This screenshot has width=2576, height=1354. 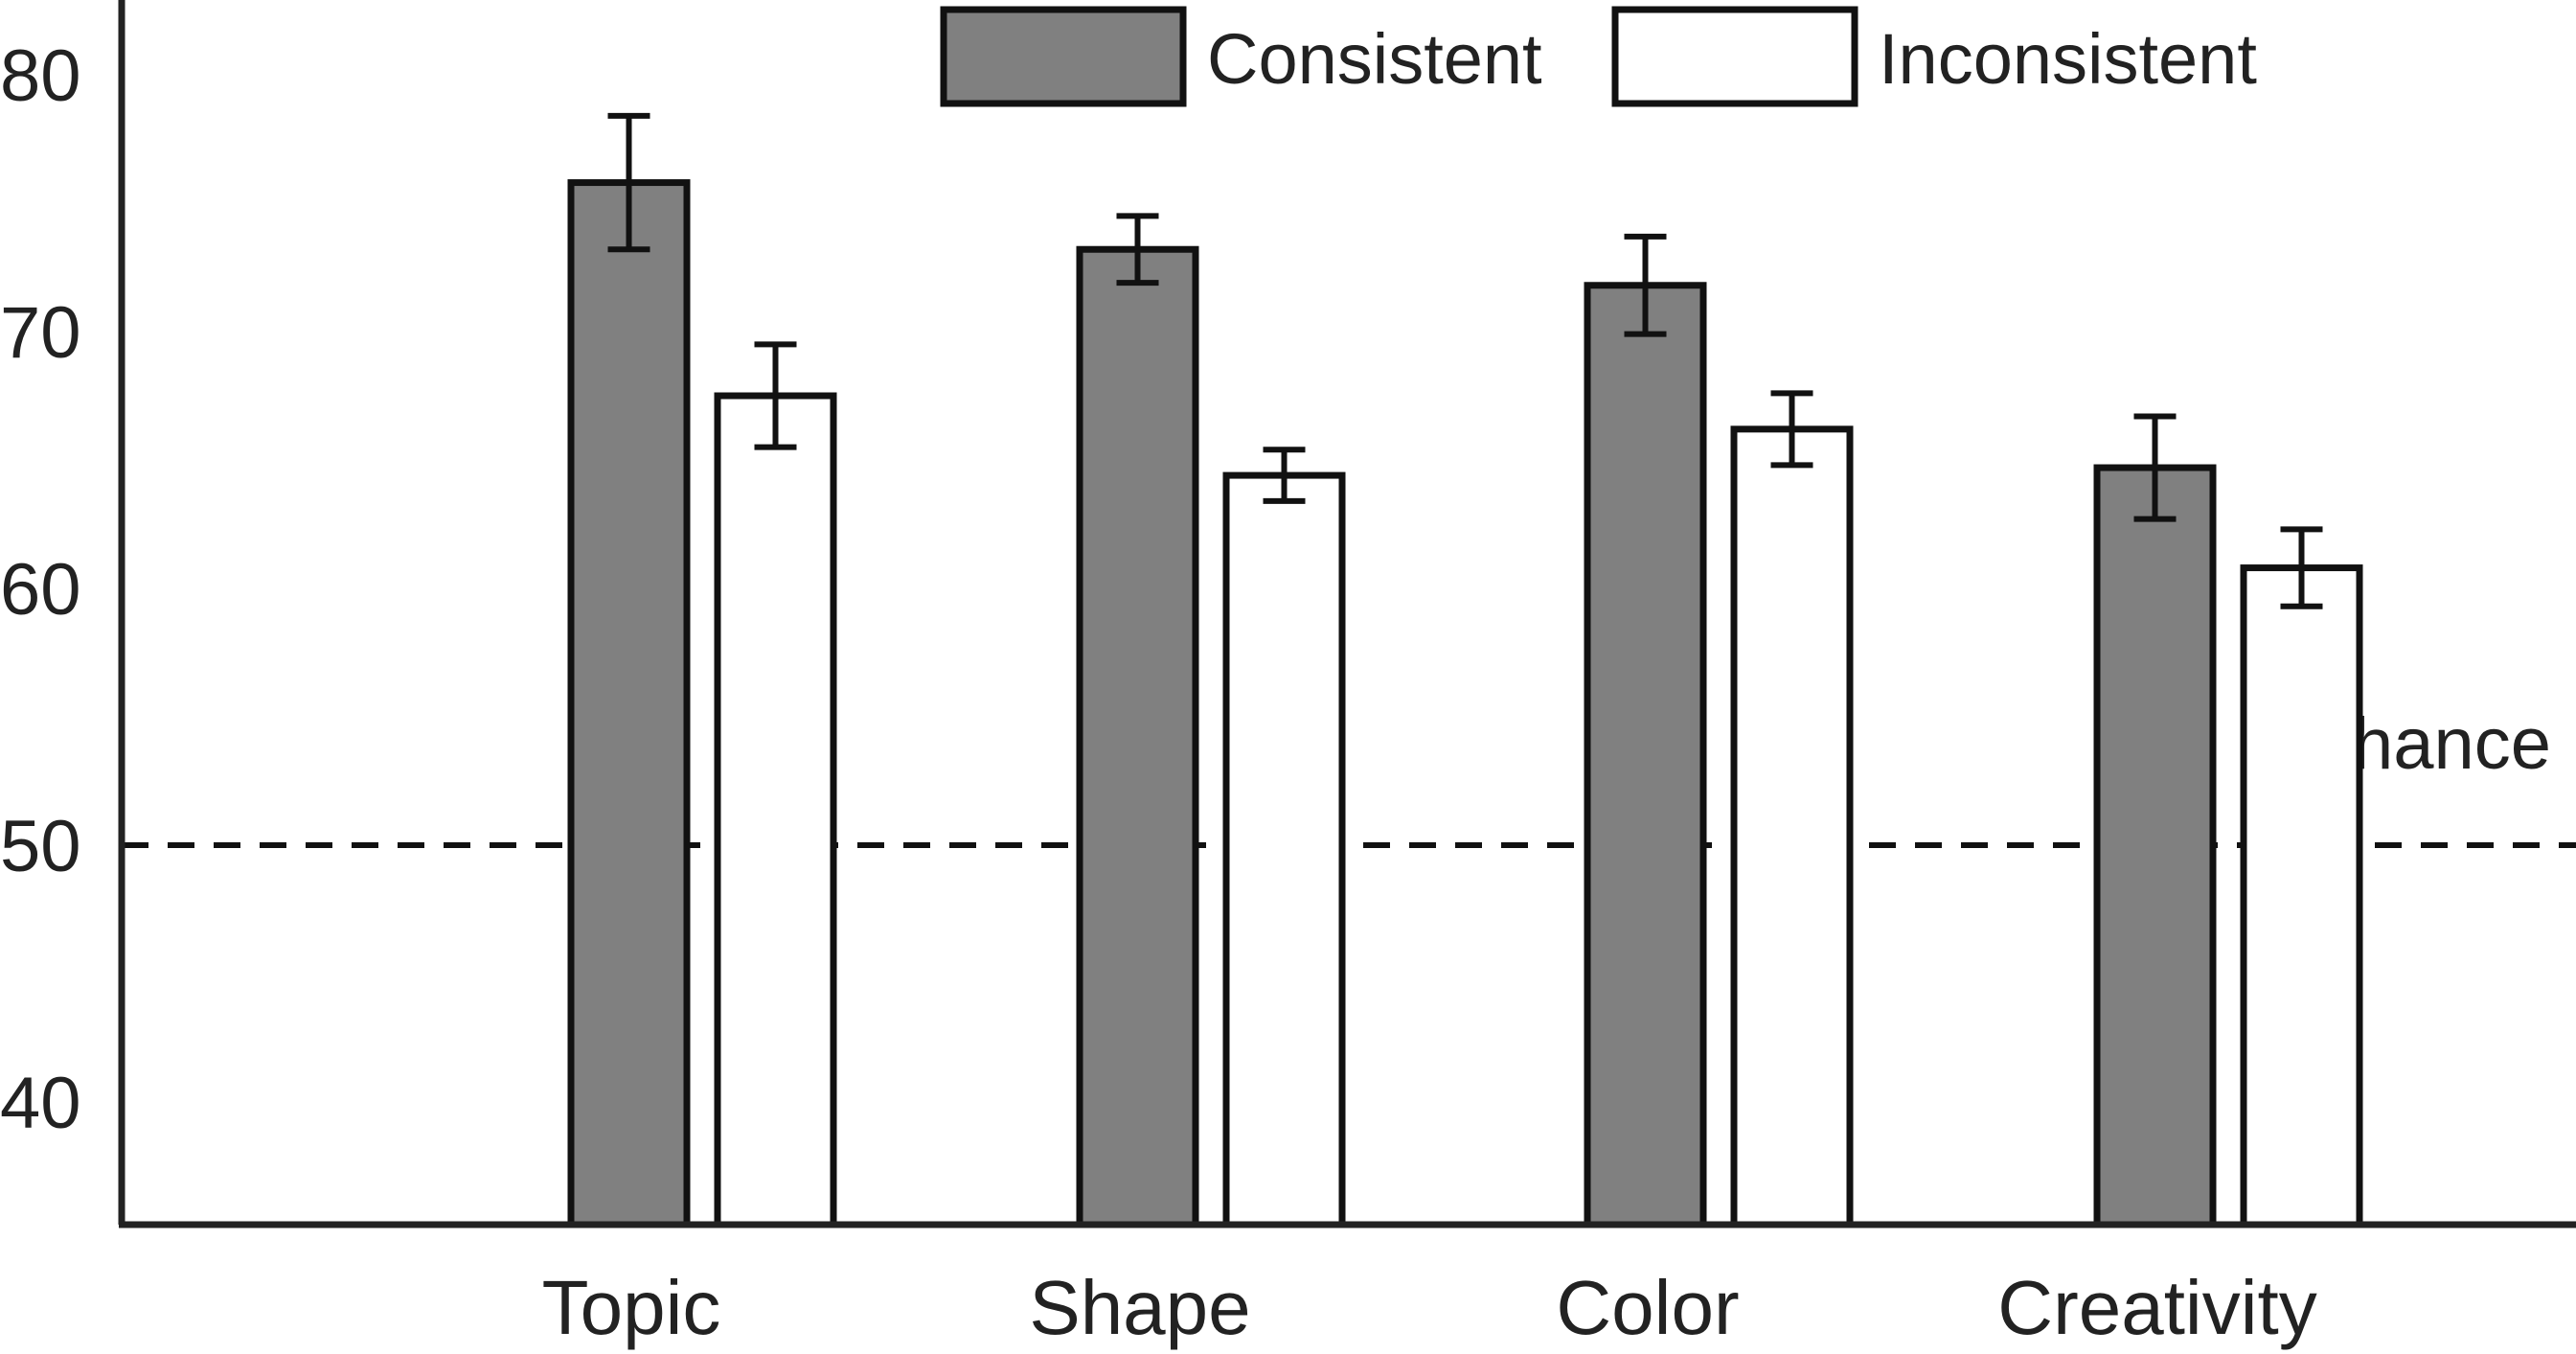 What do you see at coordinates (40, 1103) in the screenshot?
I see `y-tick-label: 40` at bounding box center [40, 1103].